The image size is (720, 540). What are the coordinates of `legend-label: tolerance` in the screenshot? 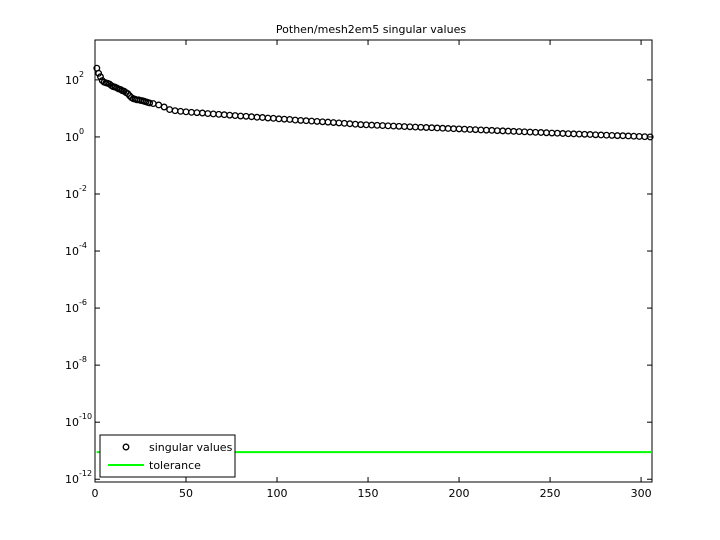 It's located at (175, 465).